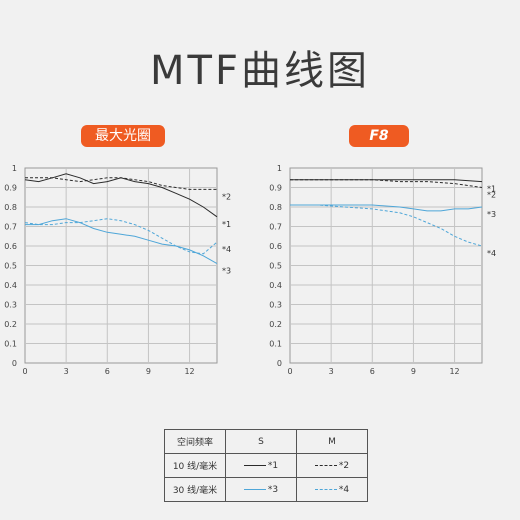 This screenshot has height=520, width=520. I want to click on page-title: MTF曲线图, so click(260, 71).